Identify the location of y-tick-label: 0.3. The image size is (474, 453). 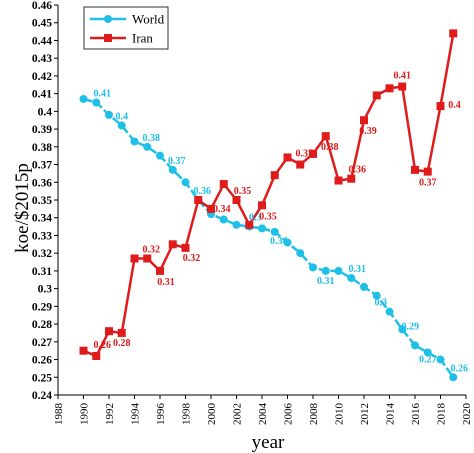
(45, 290).